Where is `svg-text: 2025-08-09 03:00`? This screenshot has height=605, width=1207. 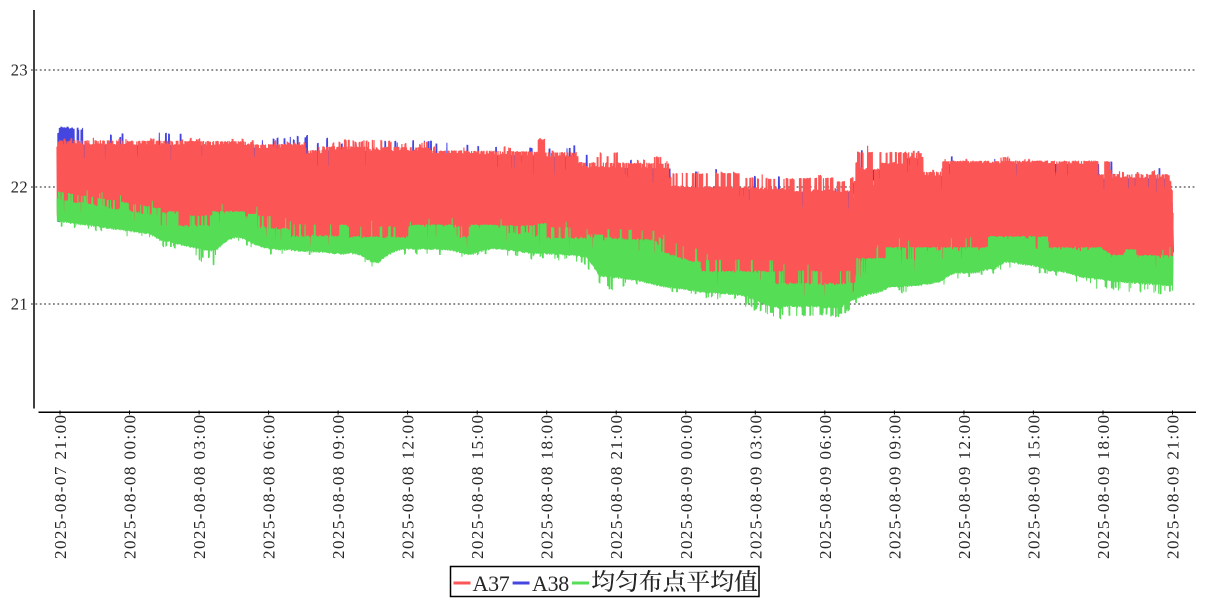 svg-text: 2025-08-09 03:00 is located at coordinates (755, 487).